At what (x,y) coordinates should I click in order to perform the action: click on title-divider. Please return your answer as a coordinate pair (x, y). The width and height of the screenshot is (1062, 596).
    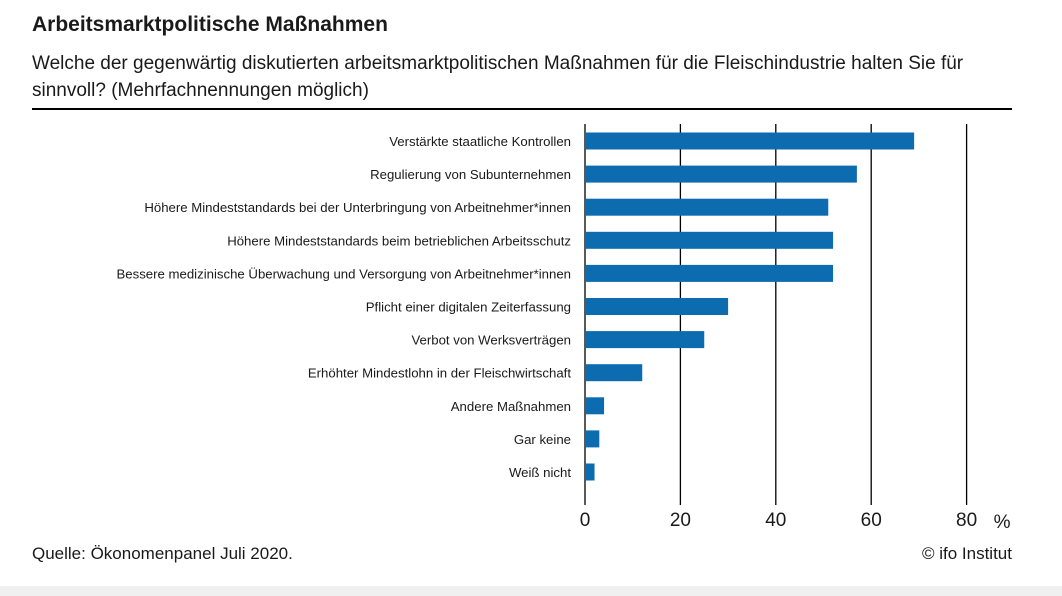
    Looking at the image, I should click on (522, 109).